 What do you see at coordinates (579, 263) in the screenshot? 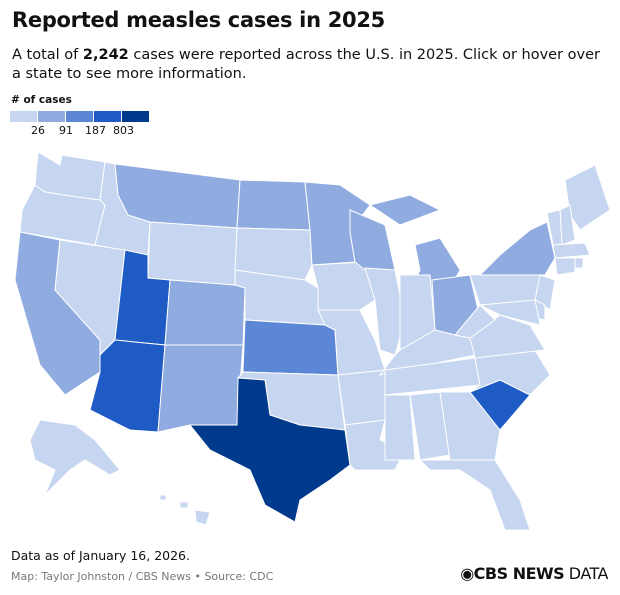
I see `state-ri` at bounding box center [579, 263].